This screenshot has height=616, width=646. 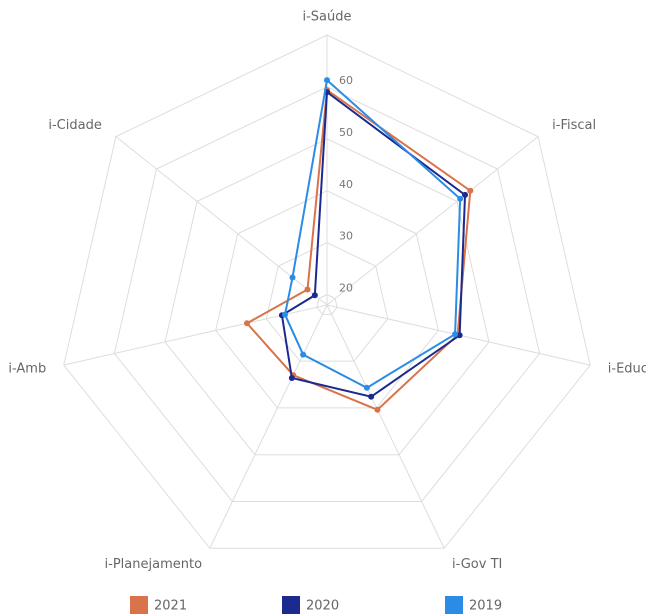 What do you see at coordinates (477, 564) in the screenshot?
I see `axis-label: i-Gov TI` at bounding box center [477, 564].